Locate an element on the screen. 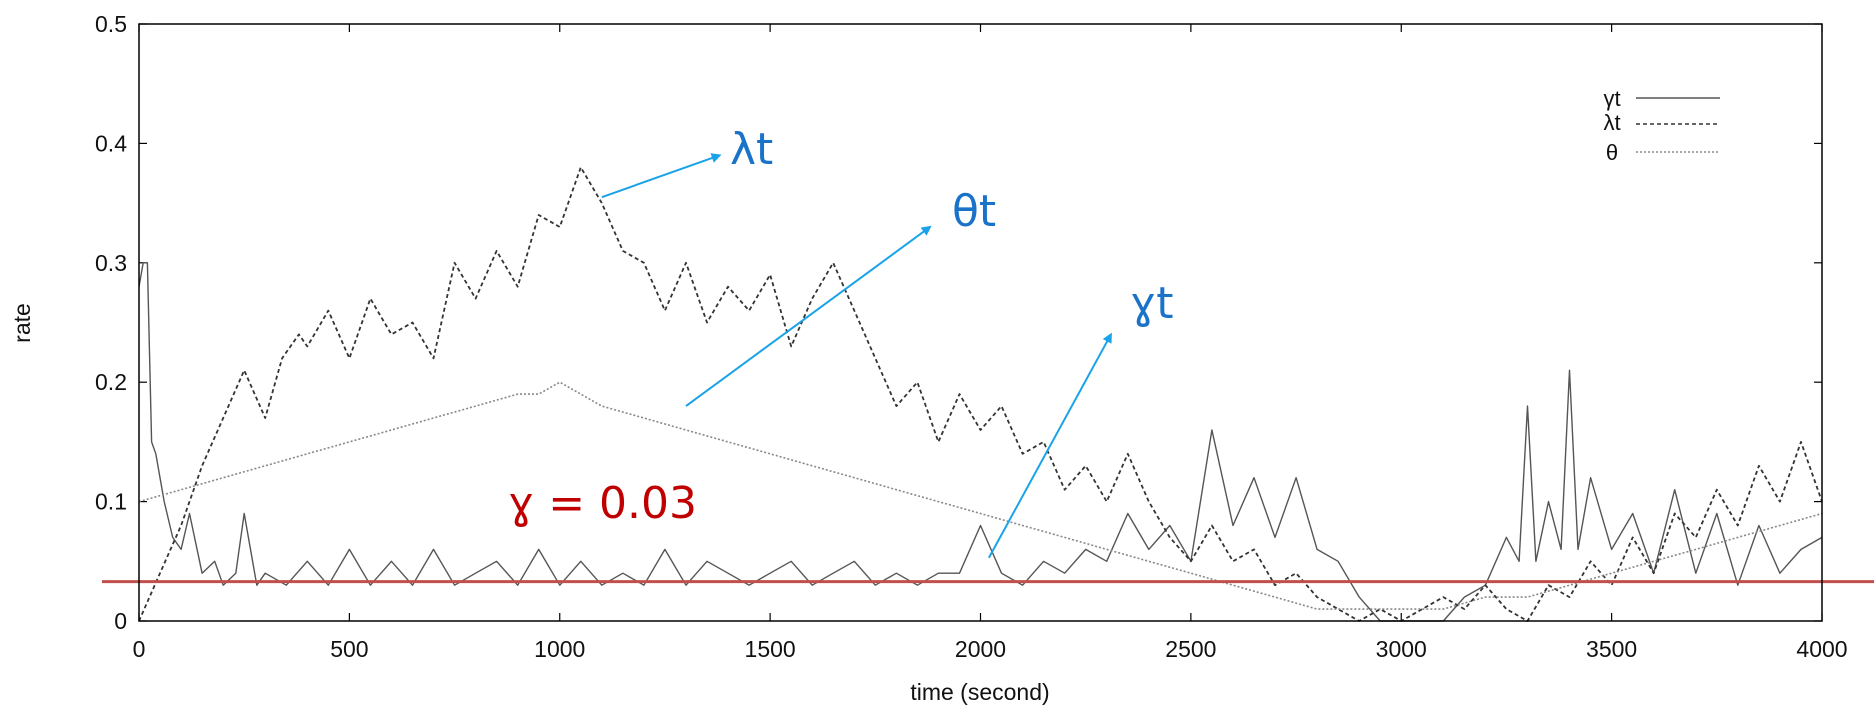  x-tick-label: 1500 is located at coordinates (770, 649).